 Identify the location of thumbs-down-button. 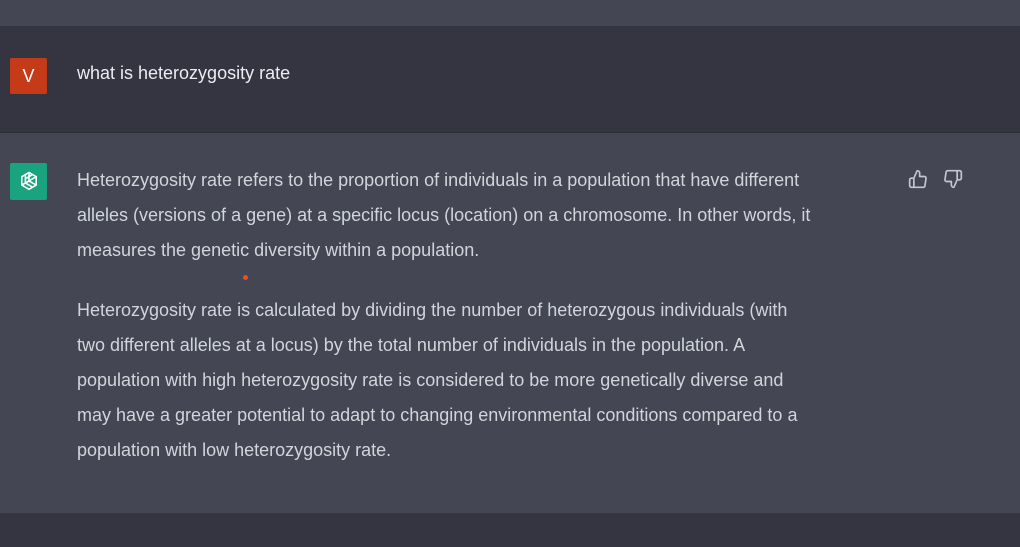
(953, 179).